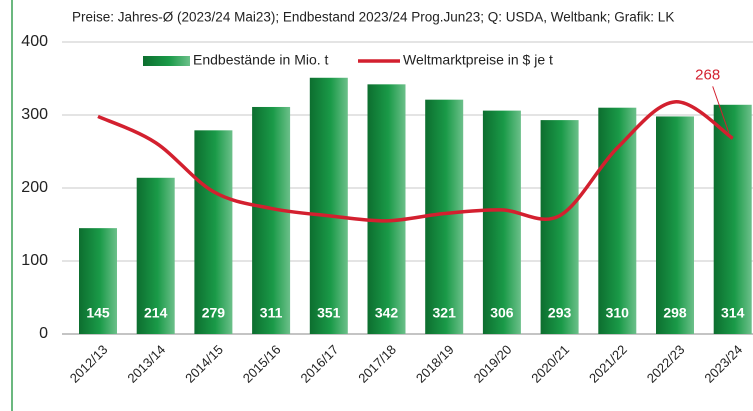 The height and width of the screenshot is (411, 753). I want to click on legend-swatch, so click(166, 61).